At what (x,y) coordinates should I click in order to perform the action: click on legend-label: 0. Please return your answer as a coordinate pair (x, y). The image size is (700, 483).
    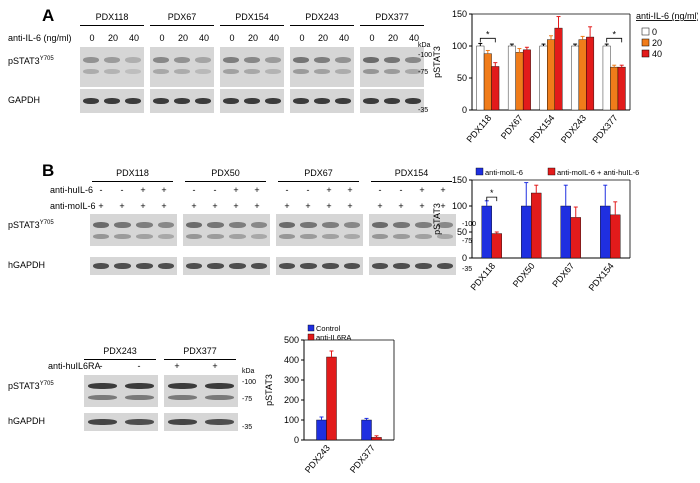
    Looking at the image, I should click on (654, 32).